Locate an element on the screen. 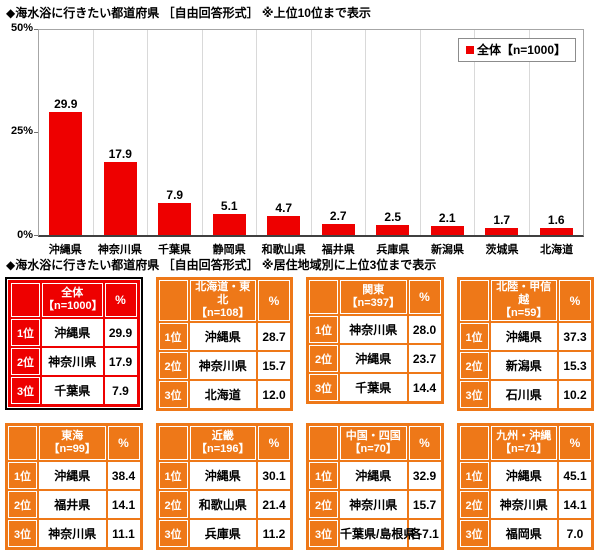  table-region-header: 北海道・東北 【n=108】 is located at coordinates (222, 300).